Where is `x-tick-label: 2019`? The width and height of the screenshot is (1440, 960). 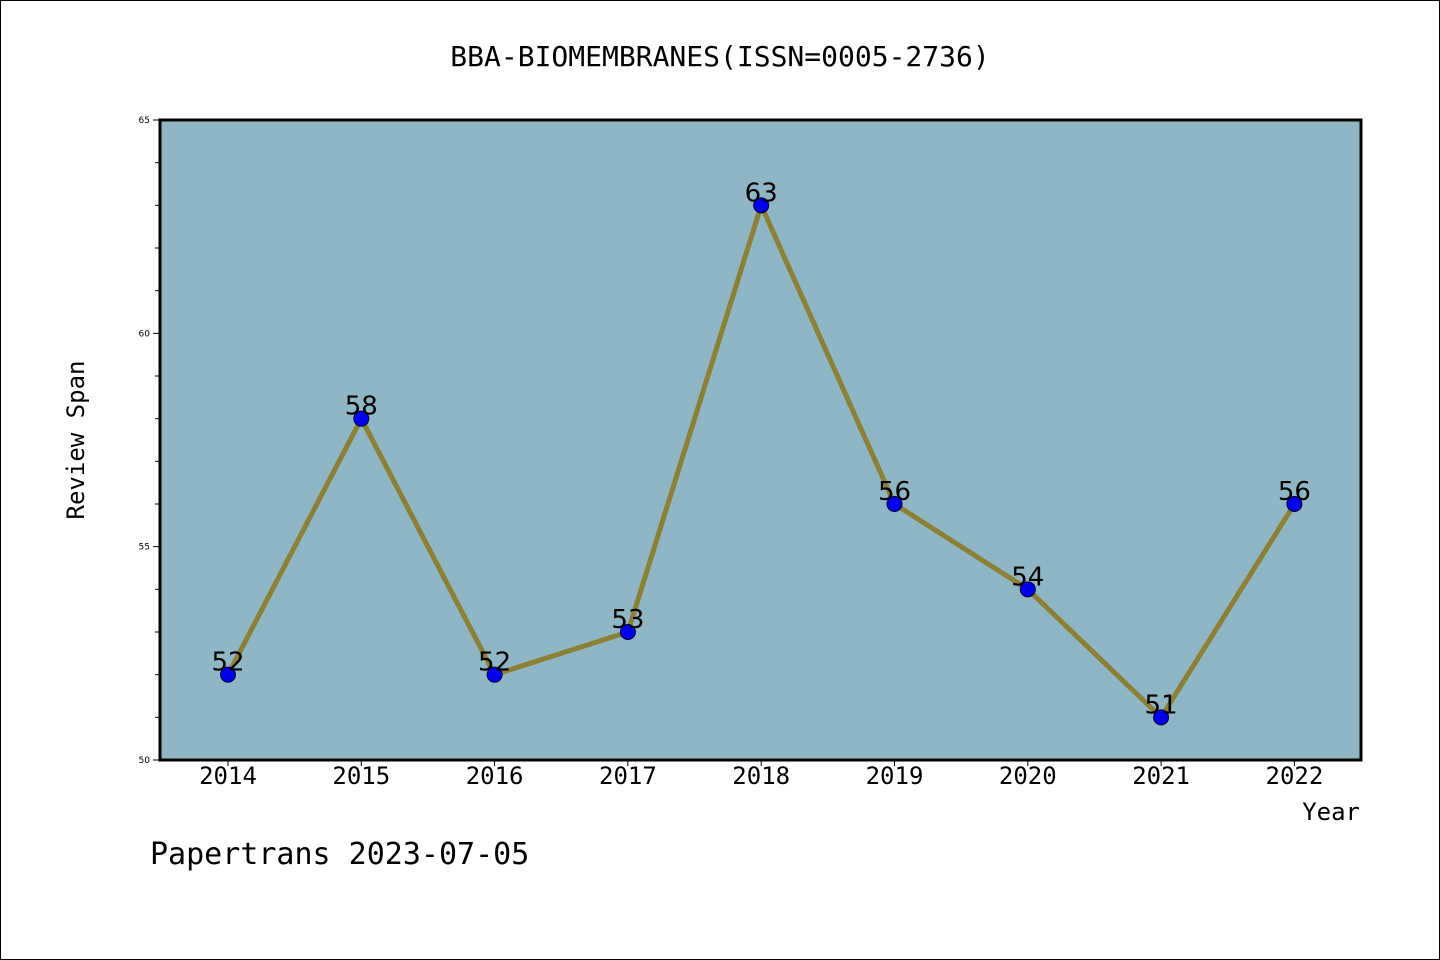
x-tick-label: 2019 is located at coordinates (895, 776).